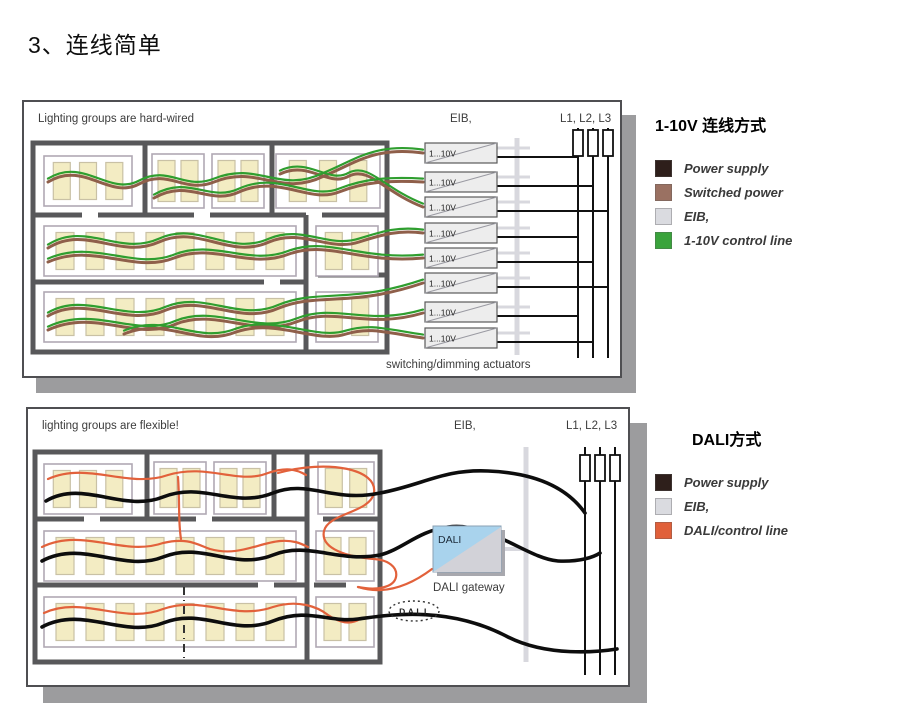 The height and width of the screenshot is (711, 900). I want to click on diagram-caption: Lighting groups are hard-wired, so click(116, 119).